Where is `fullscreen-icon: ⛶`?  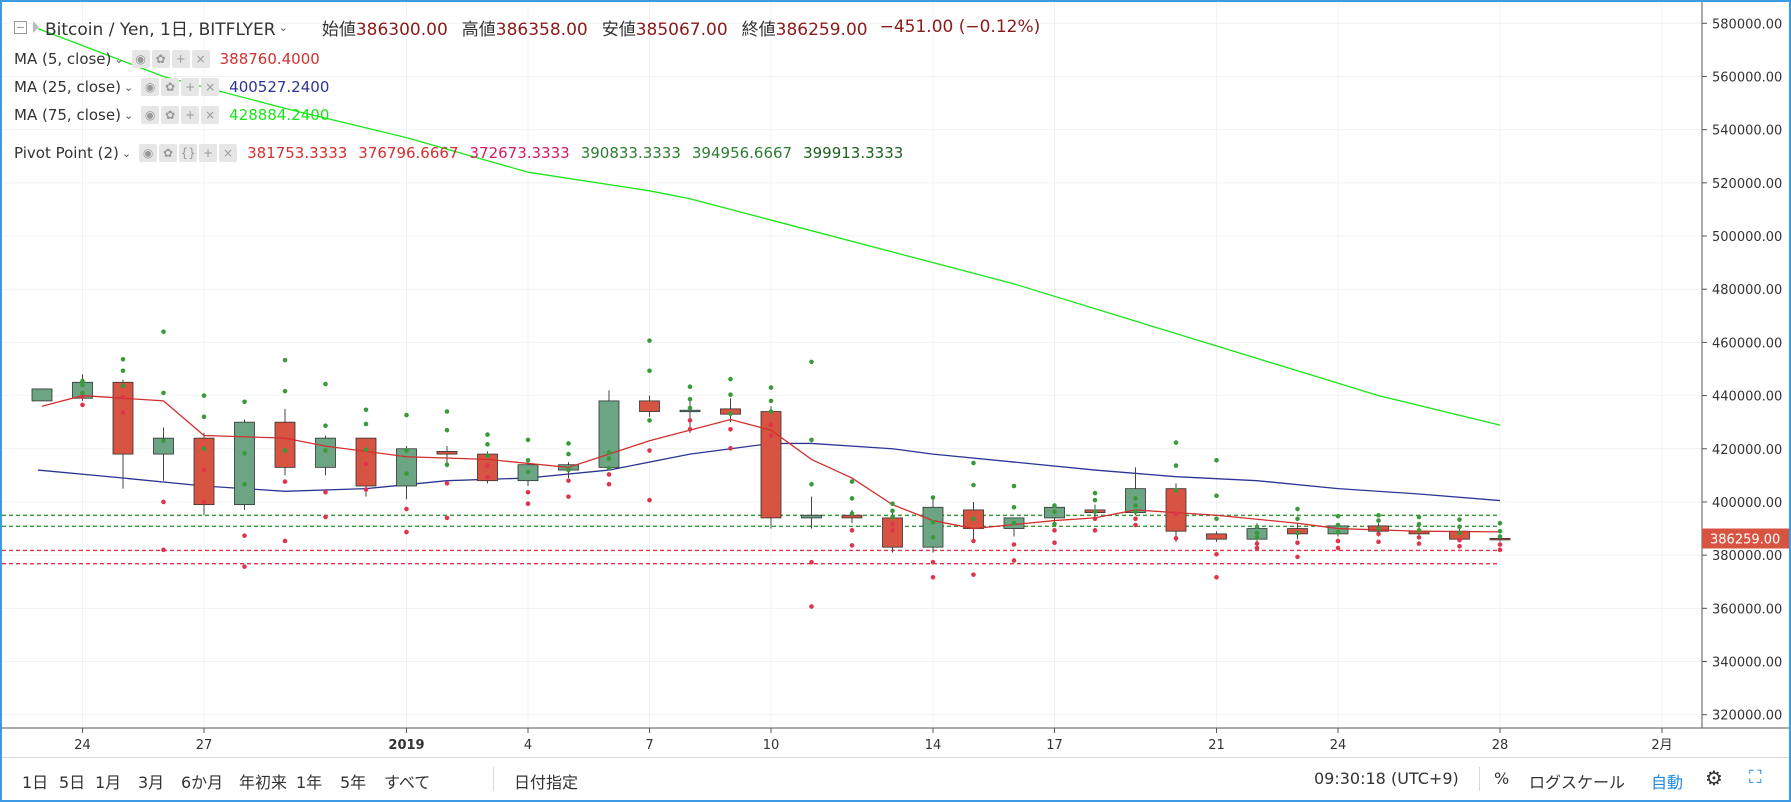 fullscreen-icon: ⛶ is located at coordinates (1755, 777).